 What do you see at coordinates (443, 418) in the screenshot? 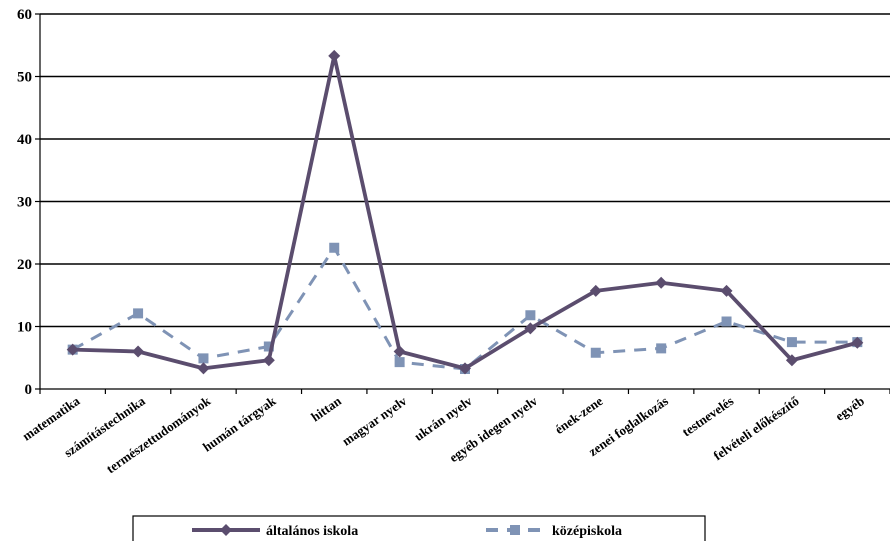
I see `x-tick-label: ukrán nyelv` at bounding box center [443, 418].